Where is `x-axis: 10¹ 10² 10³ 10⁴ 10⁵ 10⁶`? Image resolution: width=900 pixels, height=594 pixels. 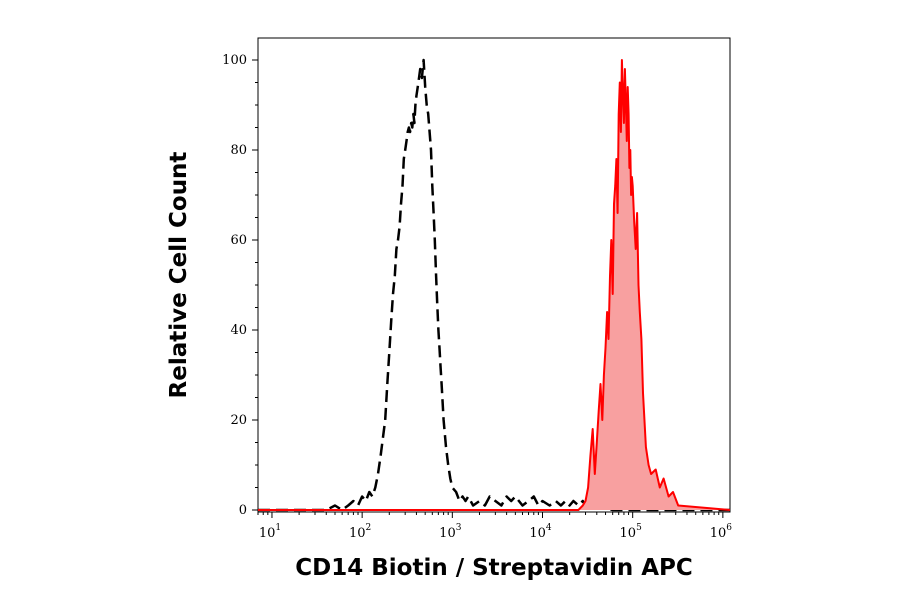 x-axis: 10¹ 10² 10³ 10⁴ 10⁵ 10⁶ is located at coordinates (495, 526).